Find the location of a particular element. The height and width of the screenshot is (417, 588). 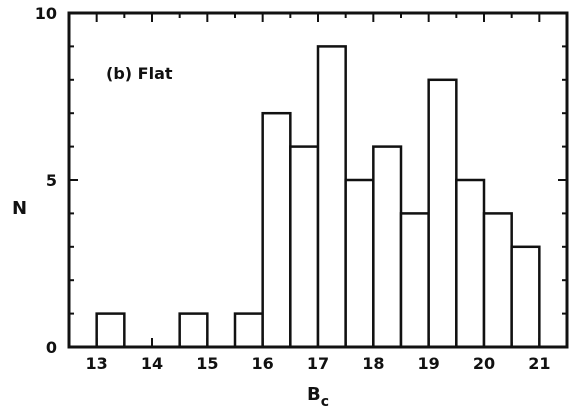

x-axis-label: Bc is located at coordinates (318, 397).